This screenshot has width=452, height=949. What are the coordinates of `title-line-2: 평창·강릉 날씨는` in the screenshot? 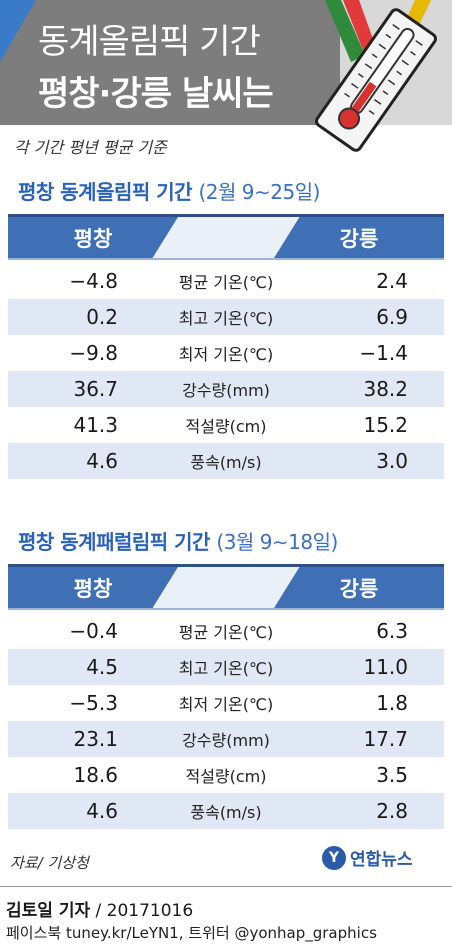 It's located at (156, 94).